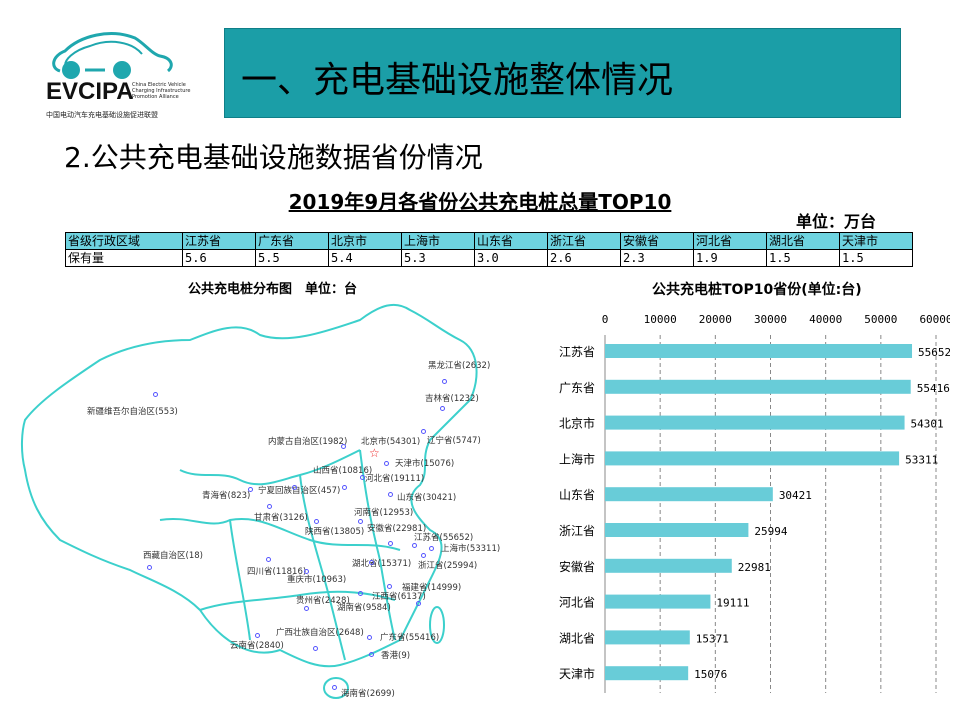  Describe the element at coordinates (368, 694) in the screenshot. I see `map-province-label: 海南省(2699)` at that location.